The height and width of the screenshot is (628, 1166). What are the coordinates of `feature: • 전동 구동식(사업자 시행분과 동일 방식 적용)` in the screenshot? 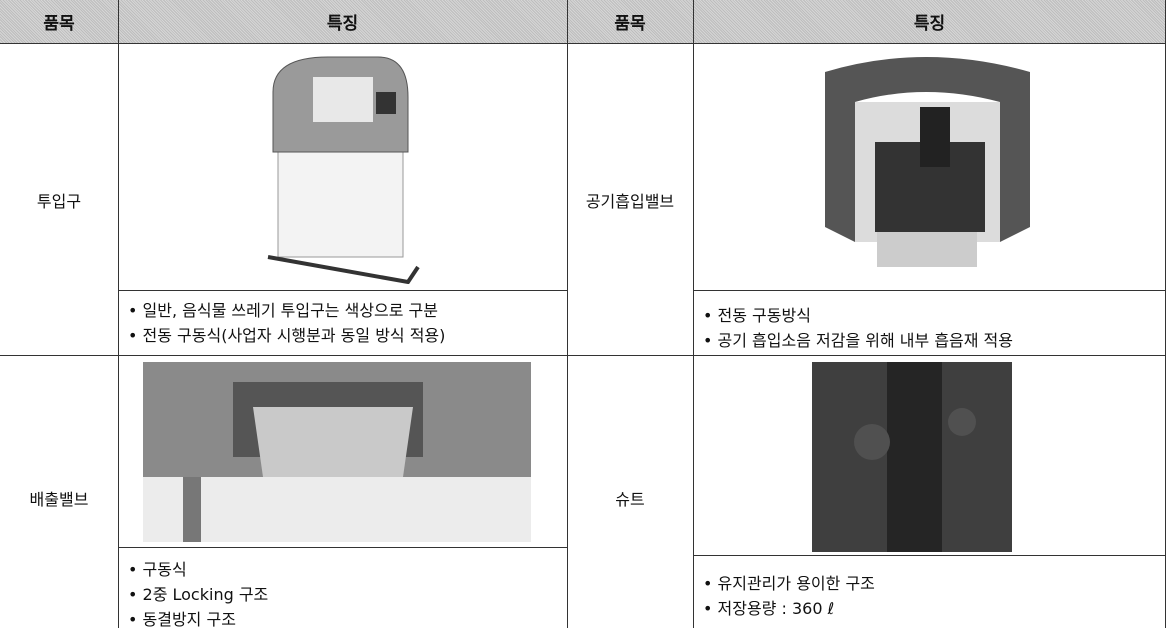 It's located at (287, 335).